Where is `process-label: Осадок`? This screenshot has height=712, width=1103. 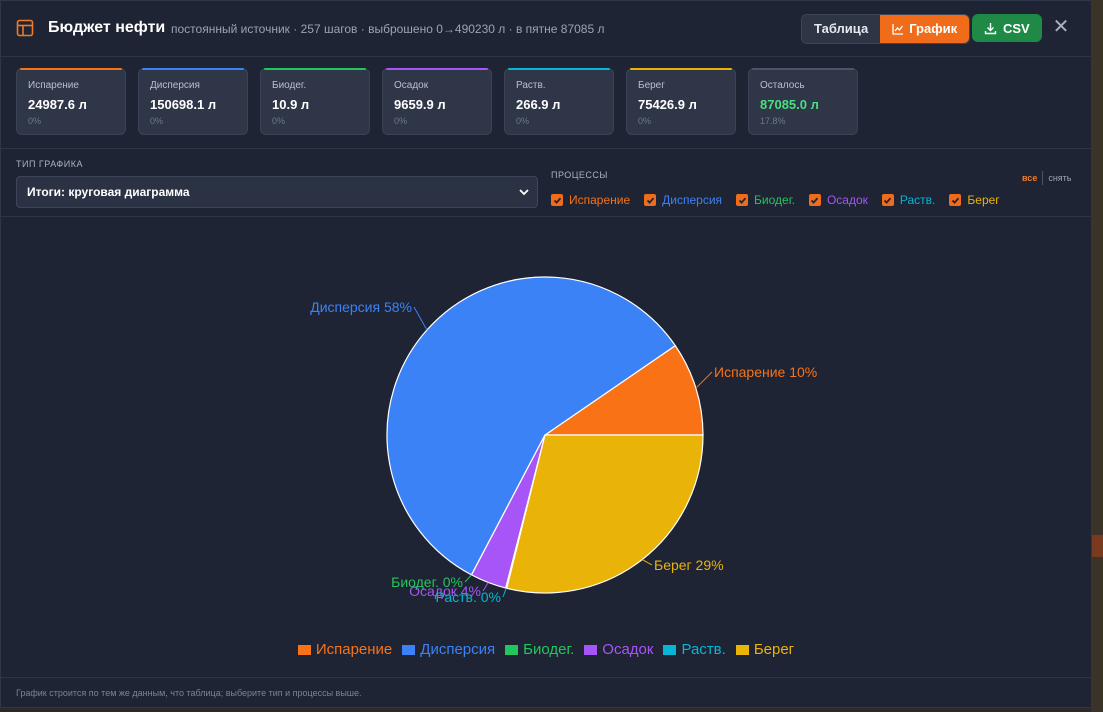 process-label: Осадок is located at coordinates (847, 200).